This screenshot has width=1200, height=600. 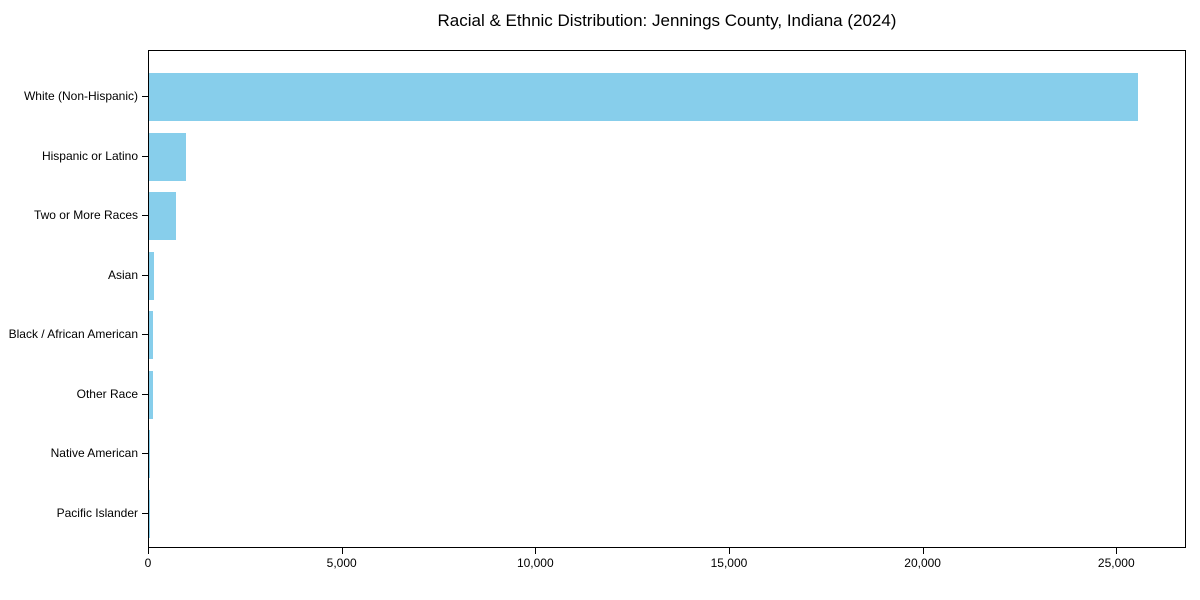 I want to click on bar-asian, so click(x=152, y=275).